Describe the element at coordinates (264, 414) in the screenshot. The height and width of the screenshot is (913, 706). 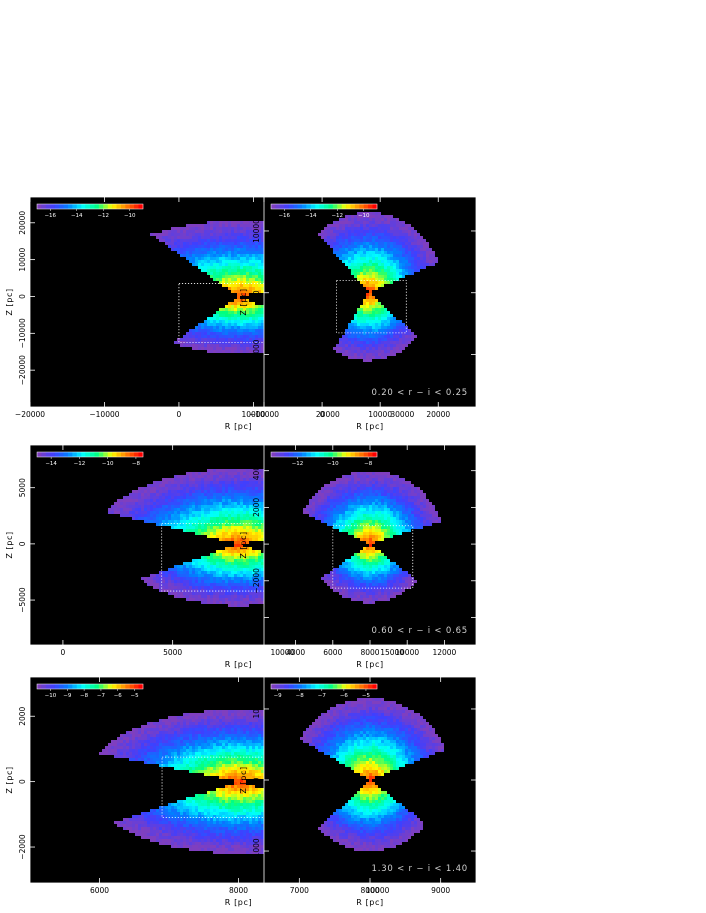
I see `x-tick-label: −10000` at that location.